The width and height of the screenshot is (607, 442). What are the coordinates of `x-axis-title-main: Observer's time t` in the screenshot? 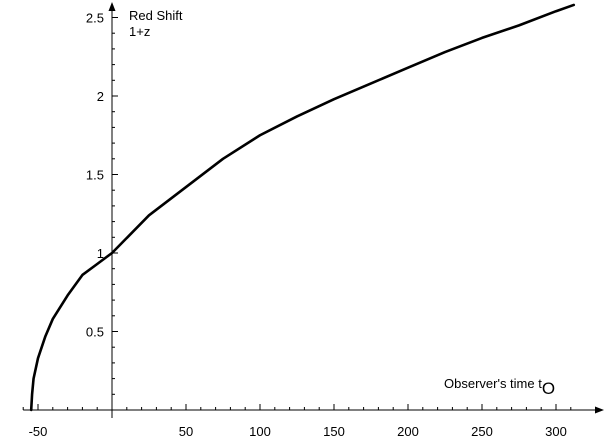 It's located at (493, 383).